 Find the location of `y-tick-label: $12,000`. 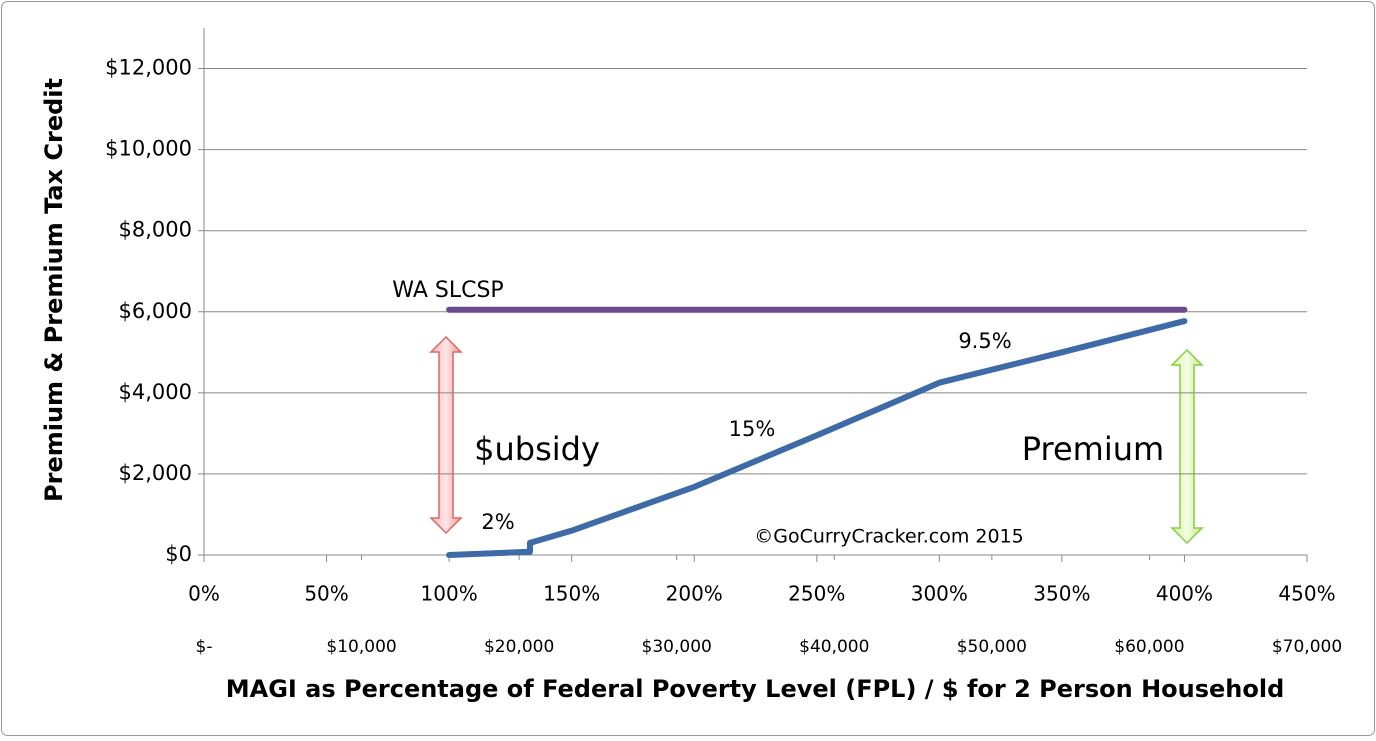

y-tick-label: $12,000 is located at coordinates (148, 68).